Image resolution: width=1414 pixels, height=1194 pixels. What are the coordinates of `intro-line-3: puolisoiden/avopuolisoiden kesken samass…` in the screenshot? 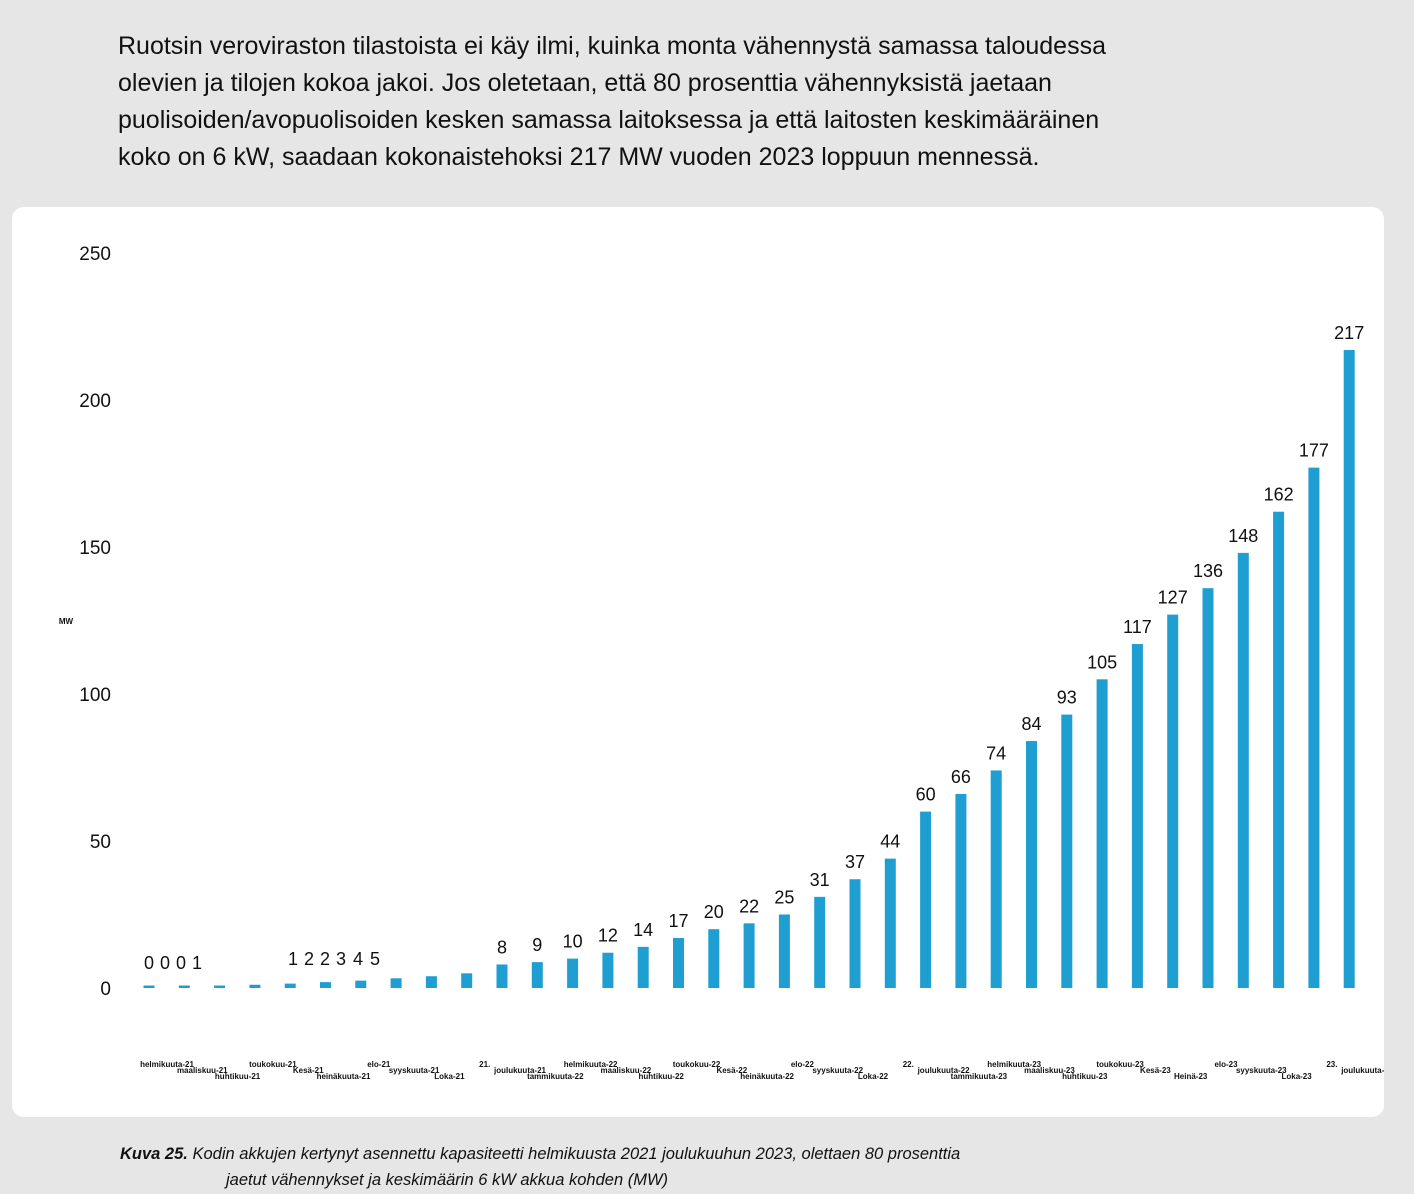 It's located at (609, 120).